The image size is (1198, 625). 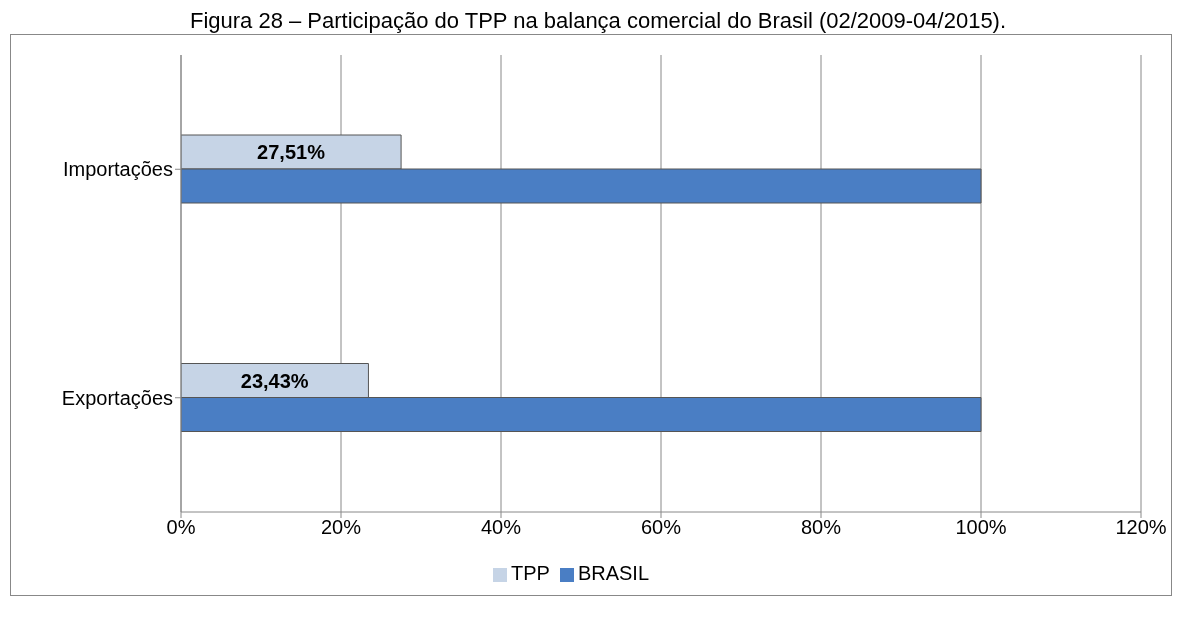 What do you see at coordinates (117, 169) in the screenshot?
I see `y-tick-label: Importações` at bounding box center [117, 169].